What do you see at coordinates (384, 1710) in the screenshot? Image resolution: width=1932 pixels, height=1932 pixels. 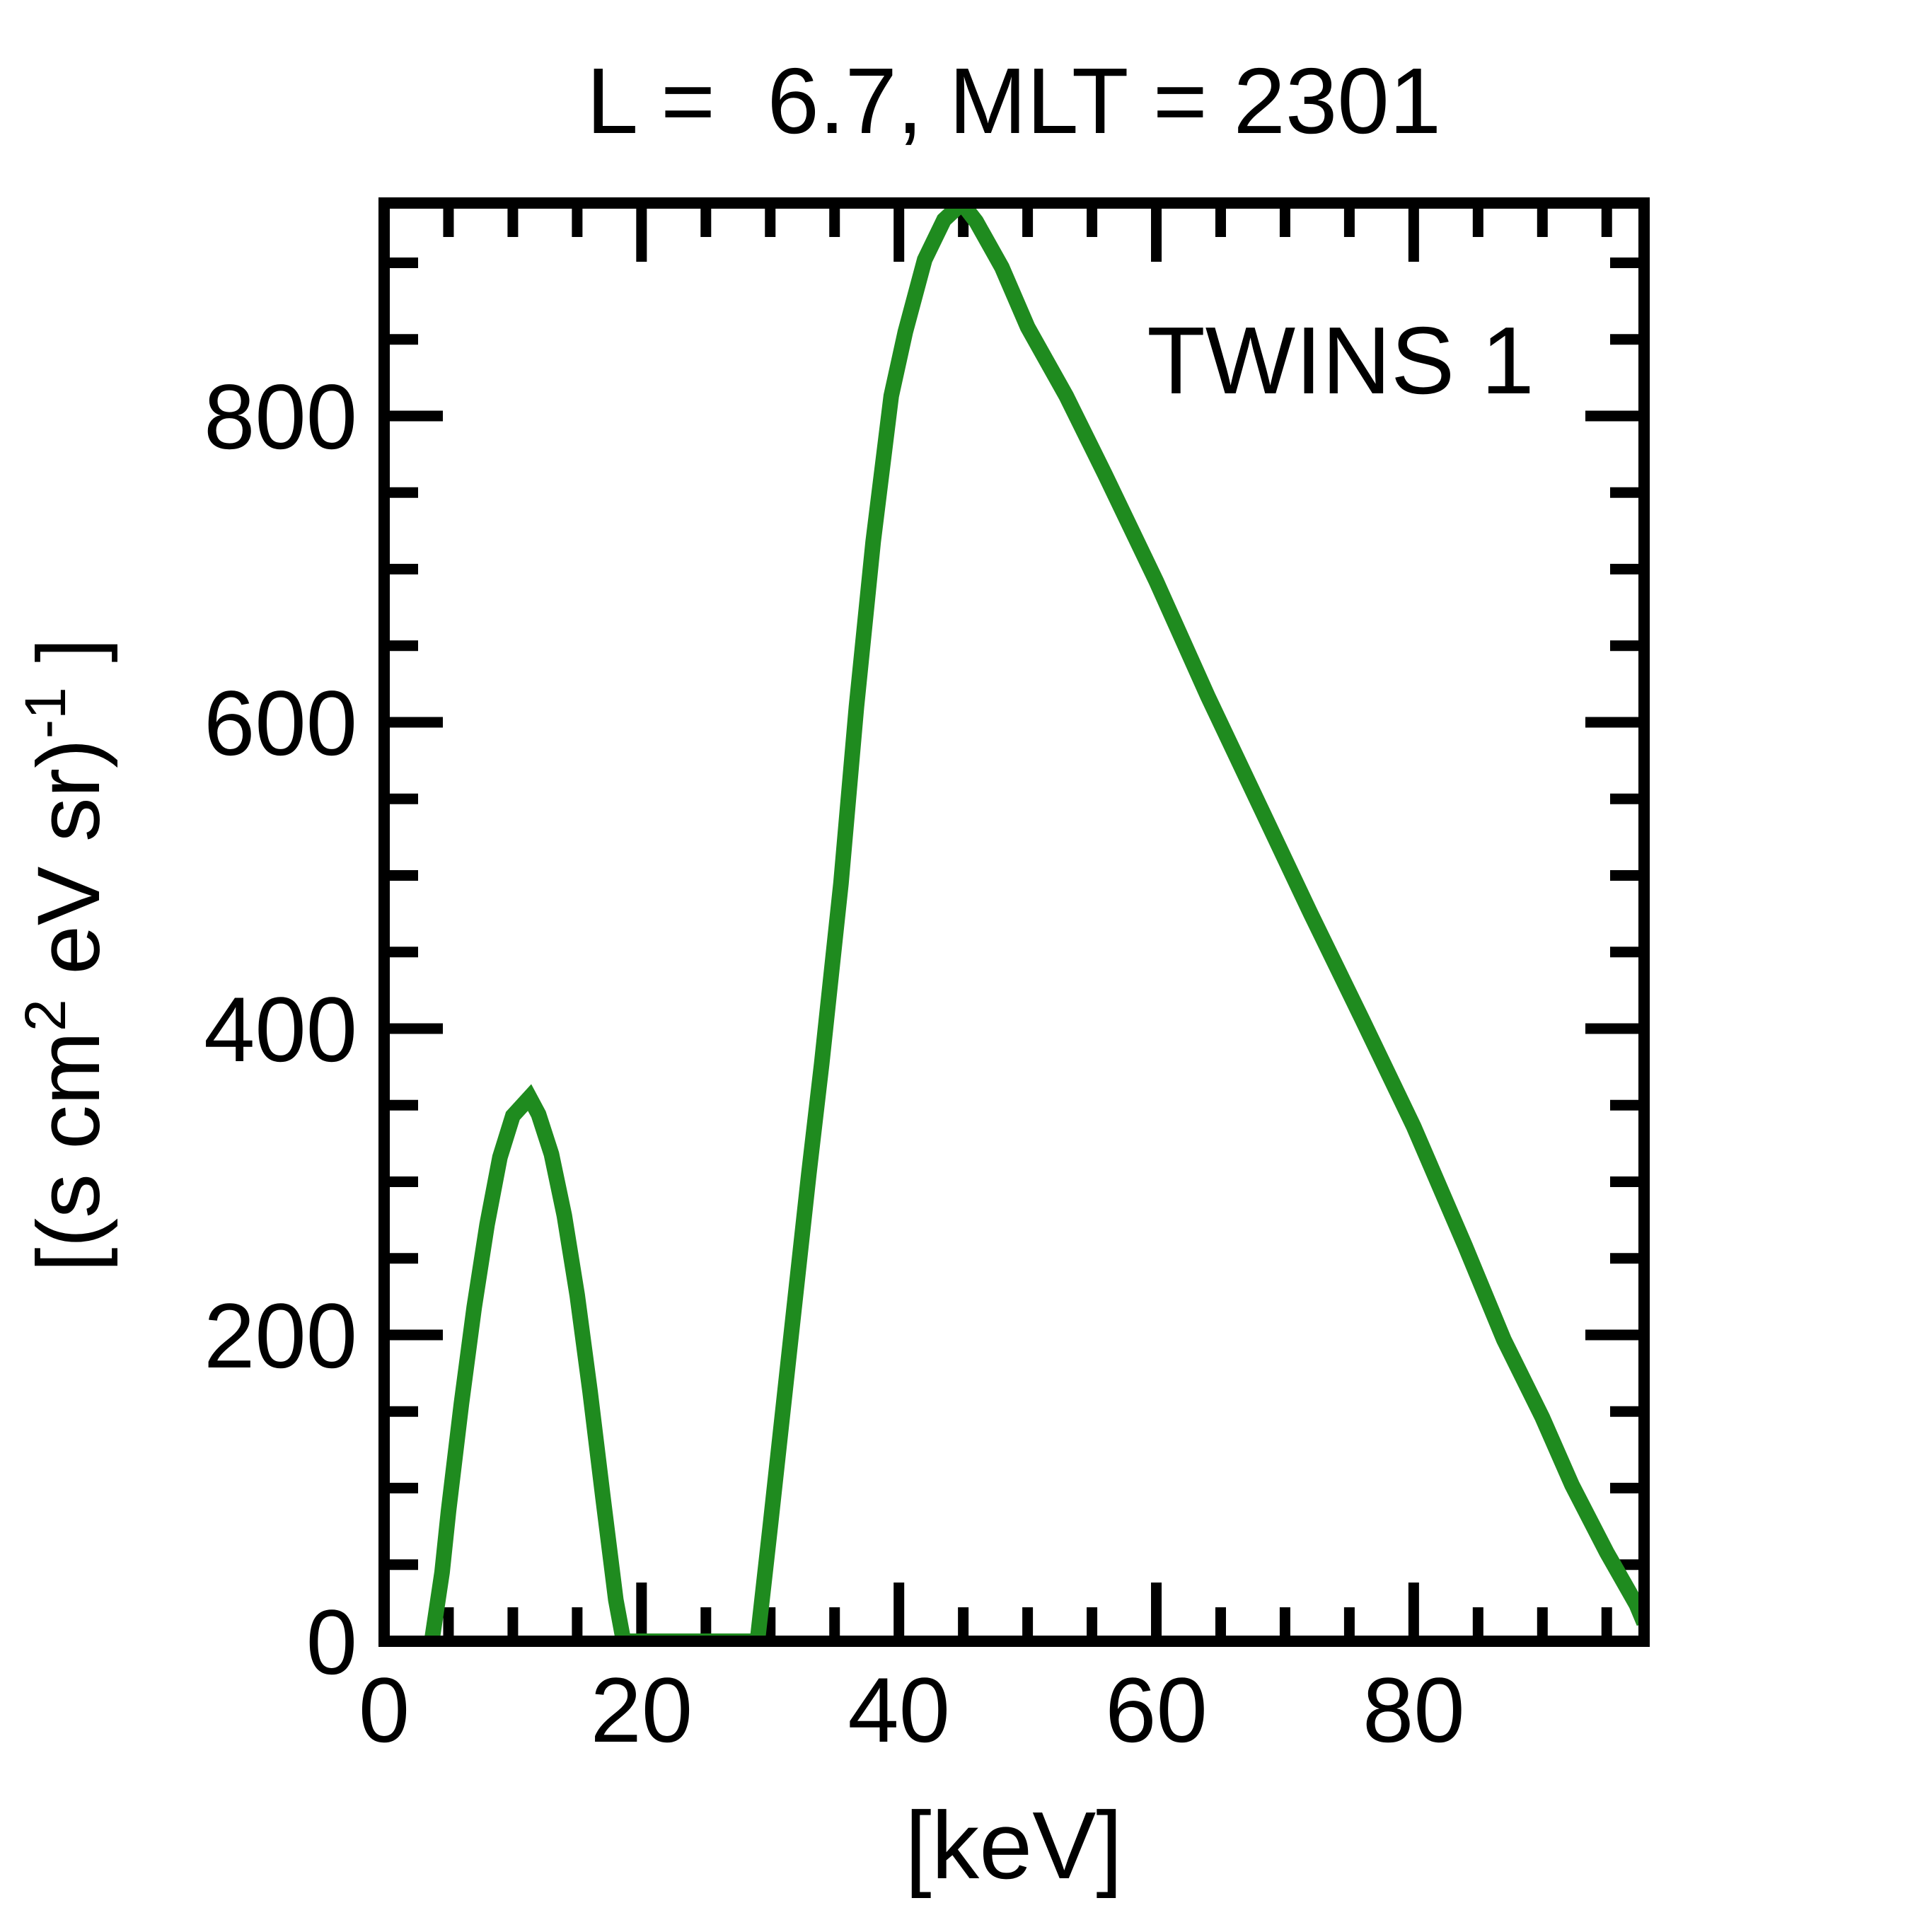 I see `x-tick-label: 0` at bounding box center [384, 1710].